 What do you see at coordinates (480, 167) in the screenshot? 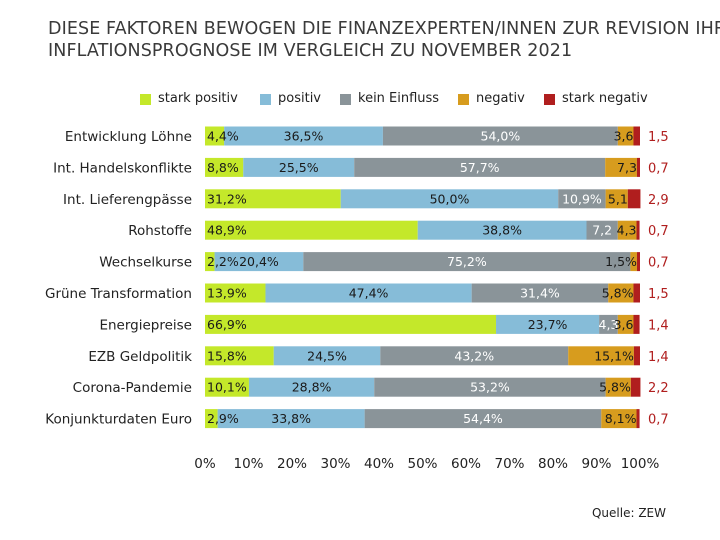
I see `data-label-kein-einfluss-int-handelskonflikte: 57,7%` at bounding box center [480, 167].